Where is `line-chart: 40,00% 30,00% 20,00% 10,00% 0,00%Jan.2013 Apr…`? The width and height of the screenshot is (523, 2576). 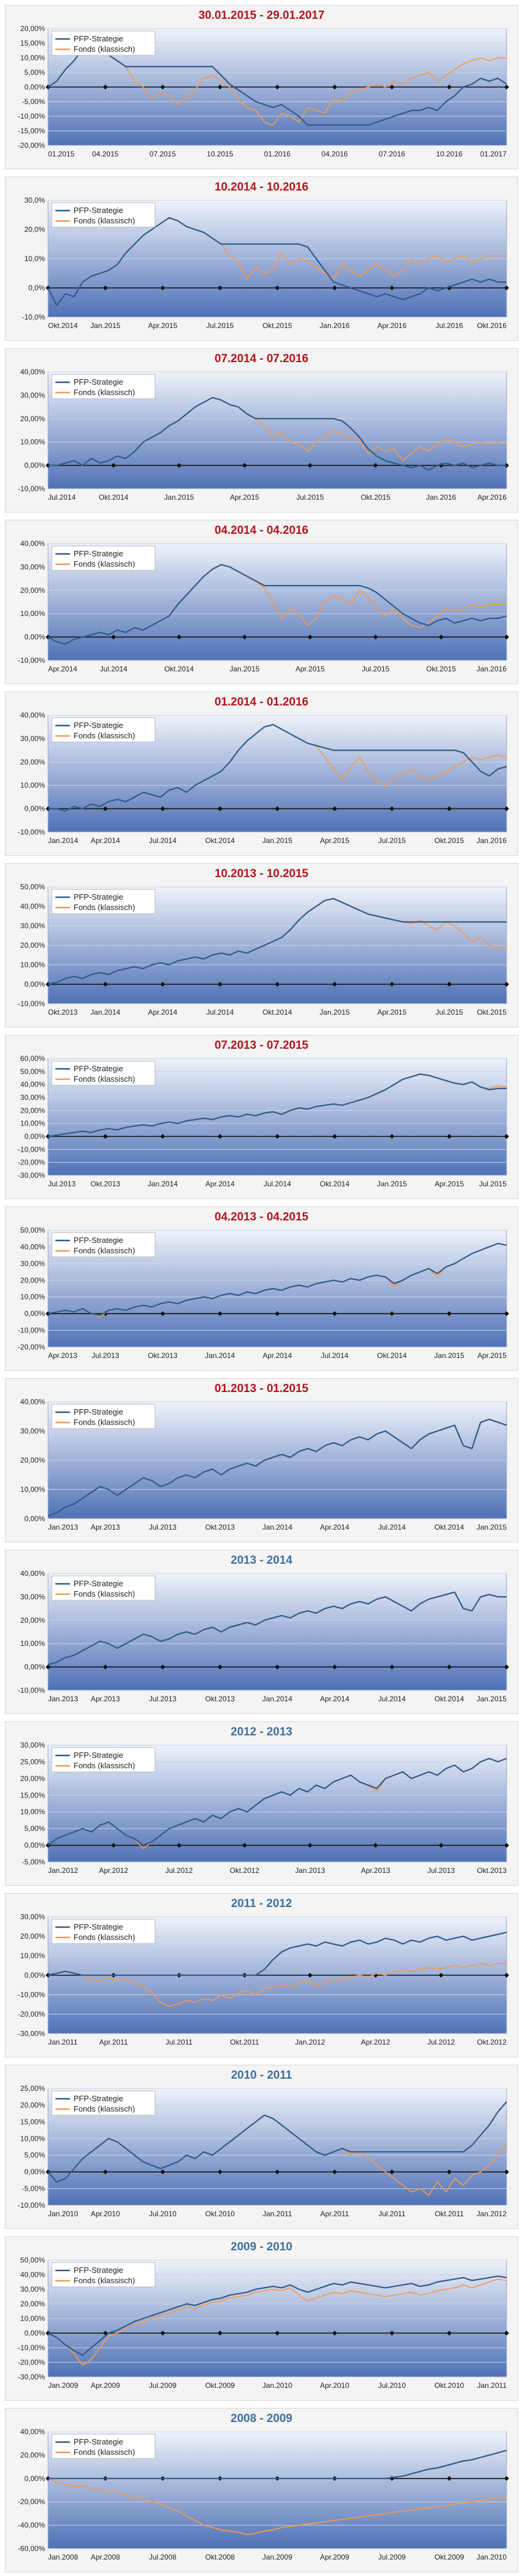 line-chart: 40,00% 30,00% 20,00% 10,00% 0,00%Jan.2013 Apr… is located at coordinates (263, 1465).